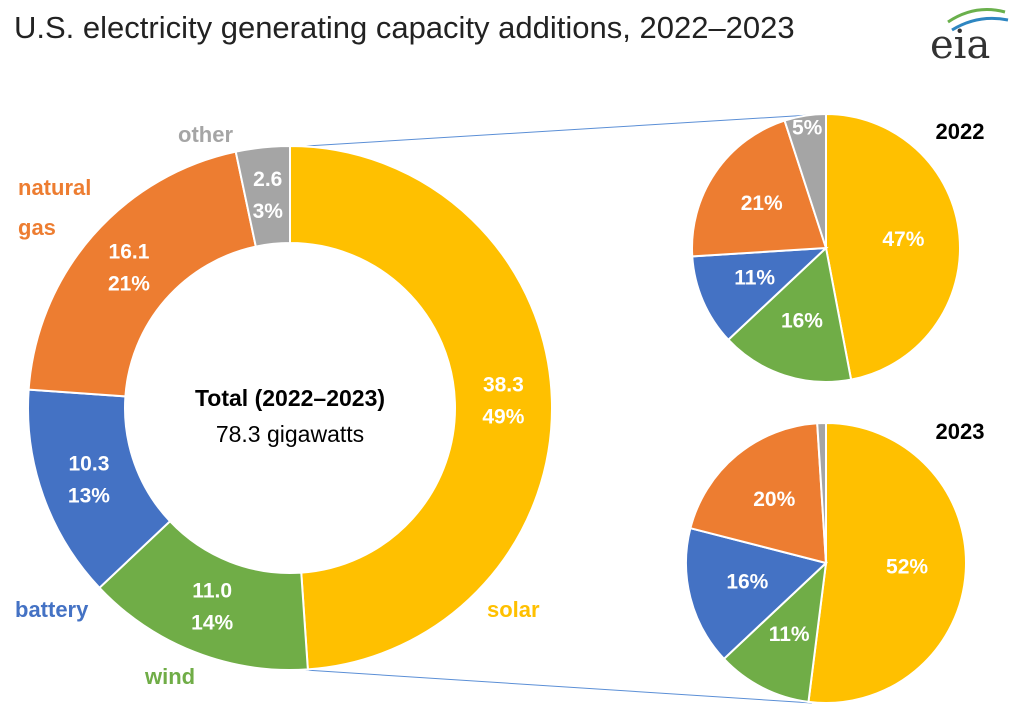  Describe the element at coordinates (290, 434) in the screenshot. I see `center-subtitle: 78.3 gigawatts` at that location.